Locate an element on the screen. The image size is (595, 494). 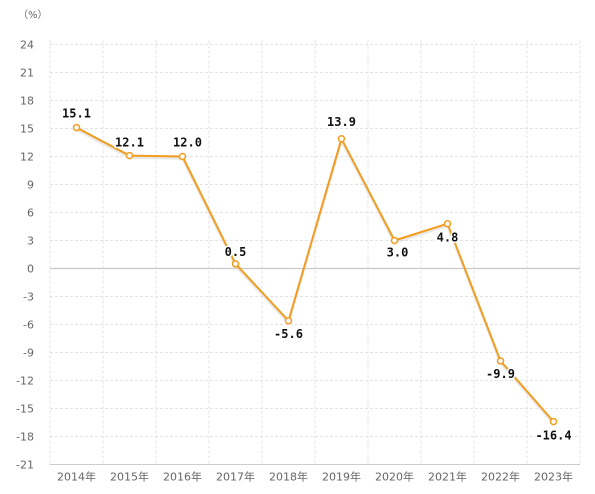
y-tick-label: -3 is located at coordinates (28, 297).